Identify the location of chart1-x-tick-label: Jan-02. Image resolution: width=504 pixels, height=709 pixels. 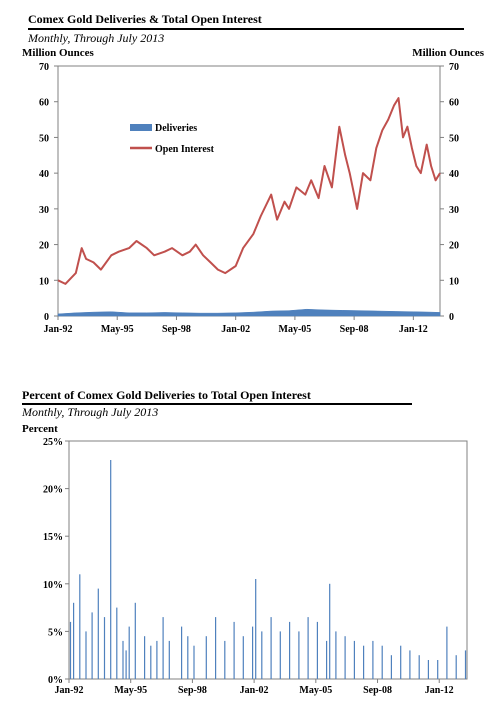
(235, 329).